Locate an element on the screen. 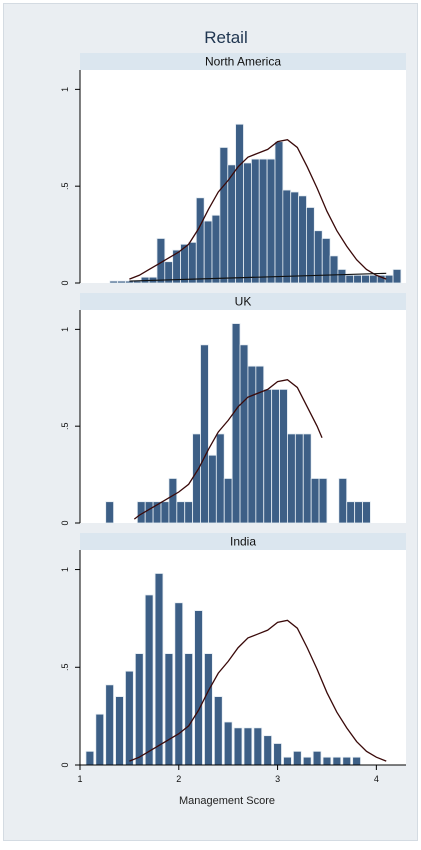 The image size is (421, 850). panel-header-label: India is located at coordinates (243, 542).